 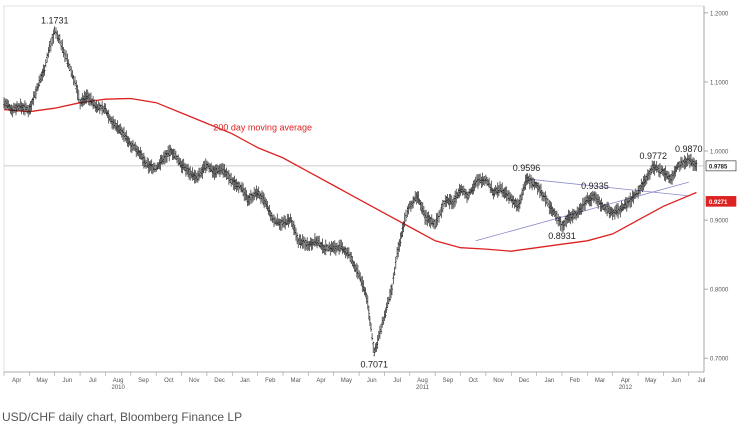 What do you see at coordinates (270, 381) in the screenshot?
I see `x-tick-label: Feb` at bounding box center [270, 381].